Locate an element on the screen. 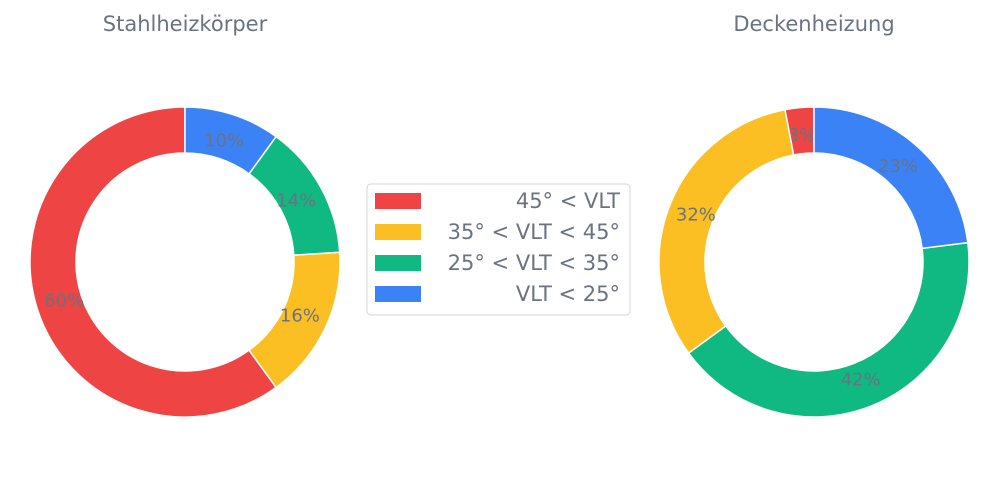 This screenshot has width=1000, height=500. chart-title-deckenheizung: Deckenheizung is located at coordinates (813, 24).